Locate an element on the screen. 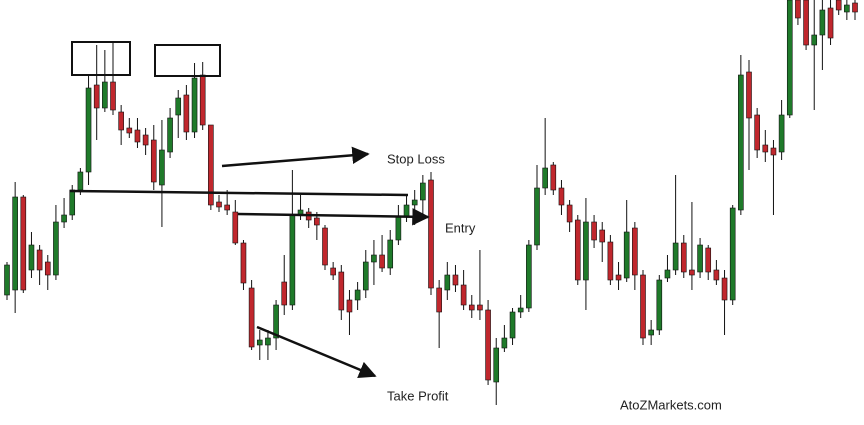 The image size is (864, 425). annotation: Take Profit is located at coordinates (418, 395).